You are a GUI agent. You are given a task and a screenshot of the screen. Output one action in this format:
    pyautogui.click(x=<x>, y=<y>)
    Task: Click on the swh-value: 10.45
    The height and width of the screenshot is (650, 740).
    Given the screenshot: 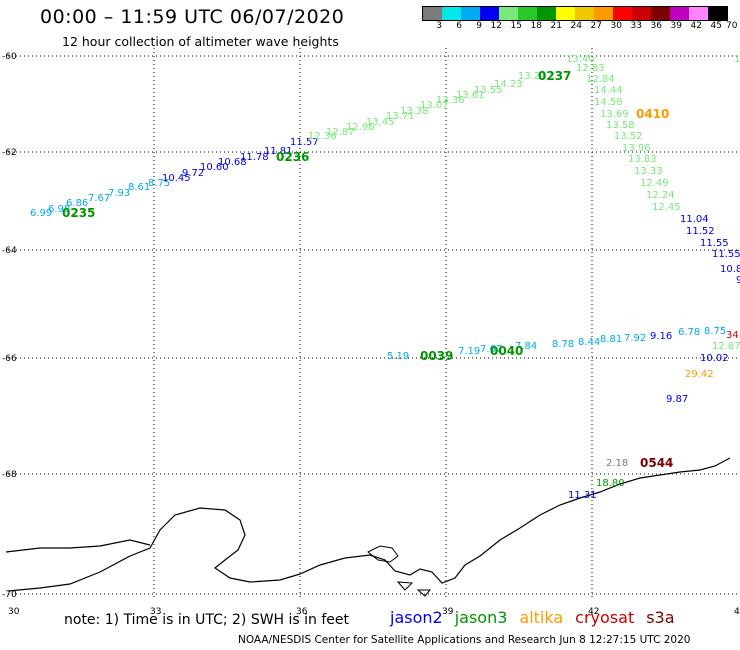 What is the action you would take?
    pyautogui.click(x=176, y=178)
    